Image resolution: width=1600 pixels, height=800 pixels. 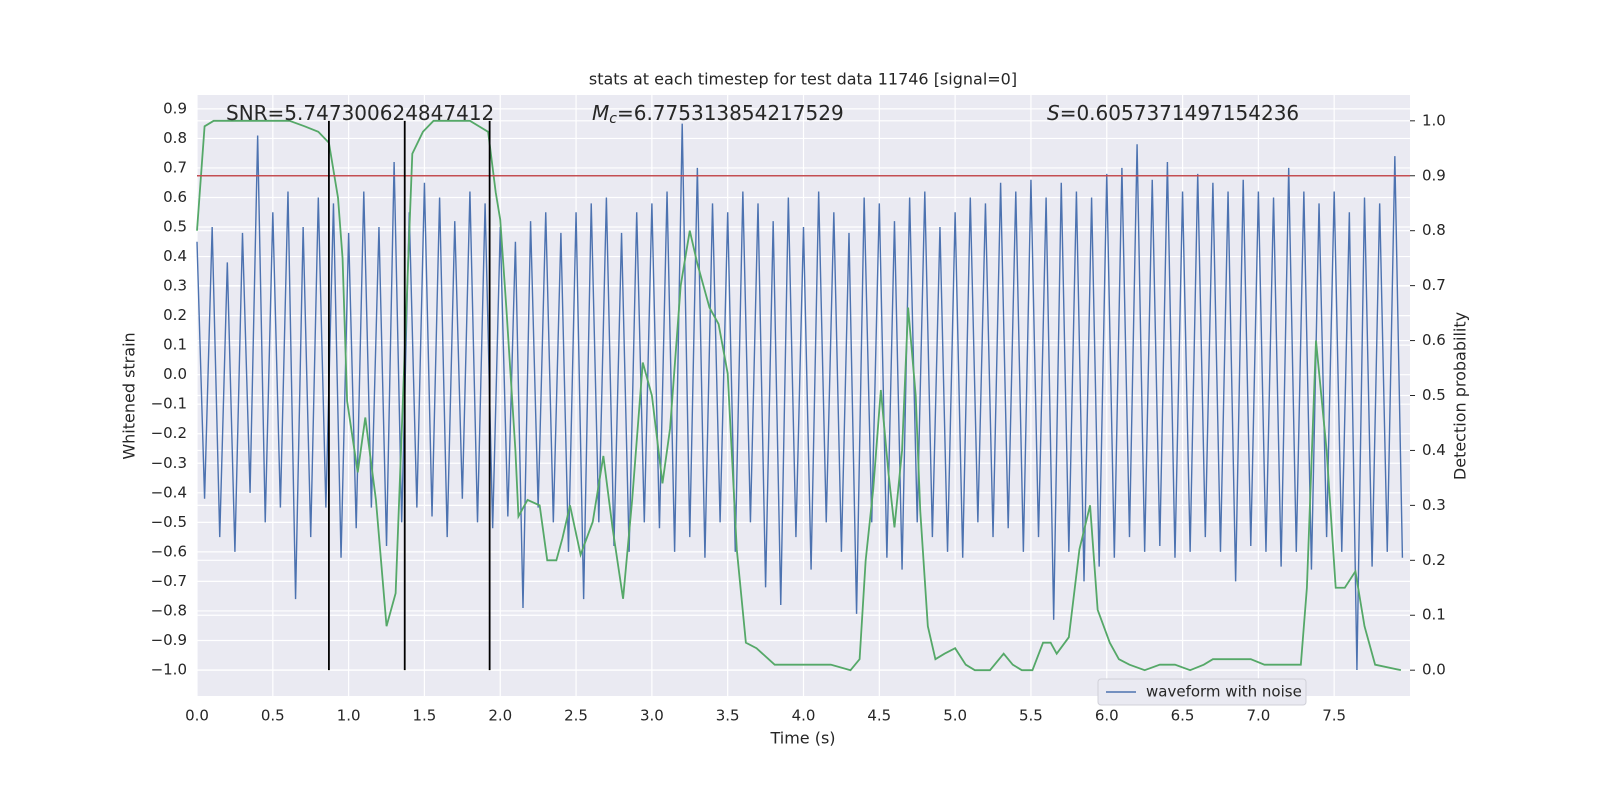 What do you see at coordinates (1183, 716) in the screenshot?
I see `x-tick-label: 6.5` at bounding box center [1183, 716].